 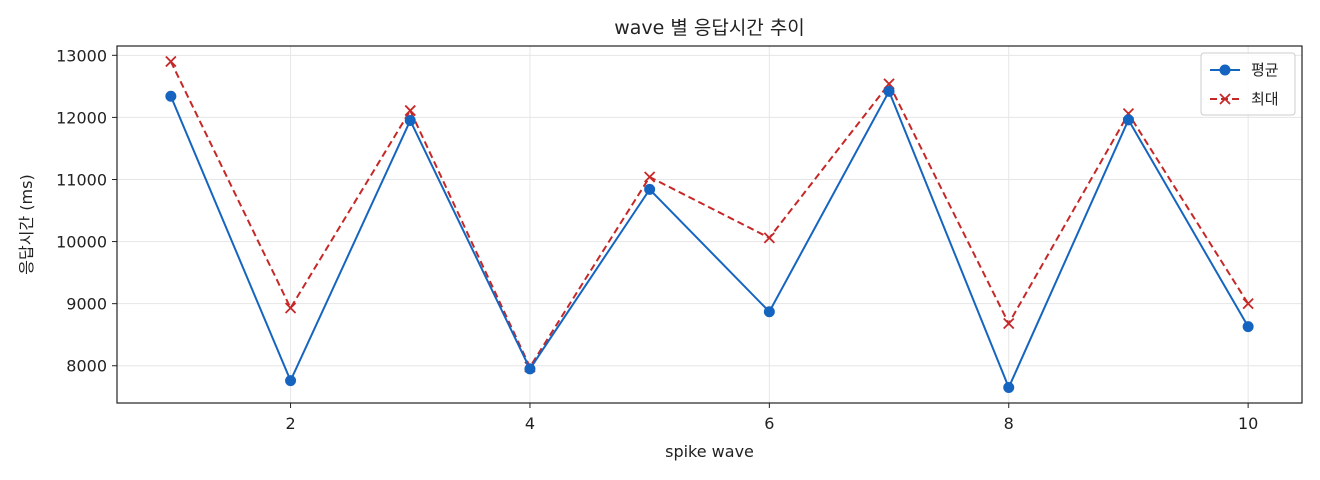 What do you see at coordinates (1248, 84) in the screenshot?
I see `legend-box` at bounding box center [1248, 84].